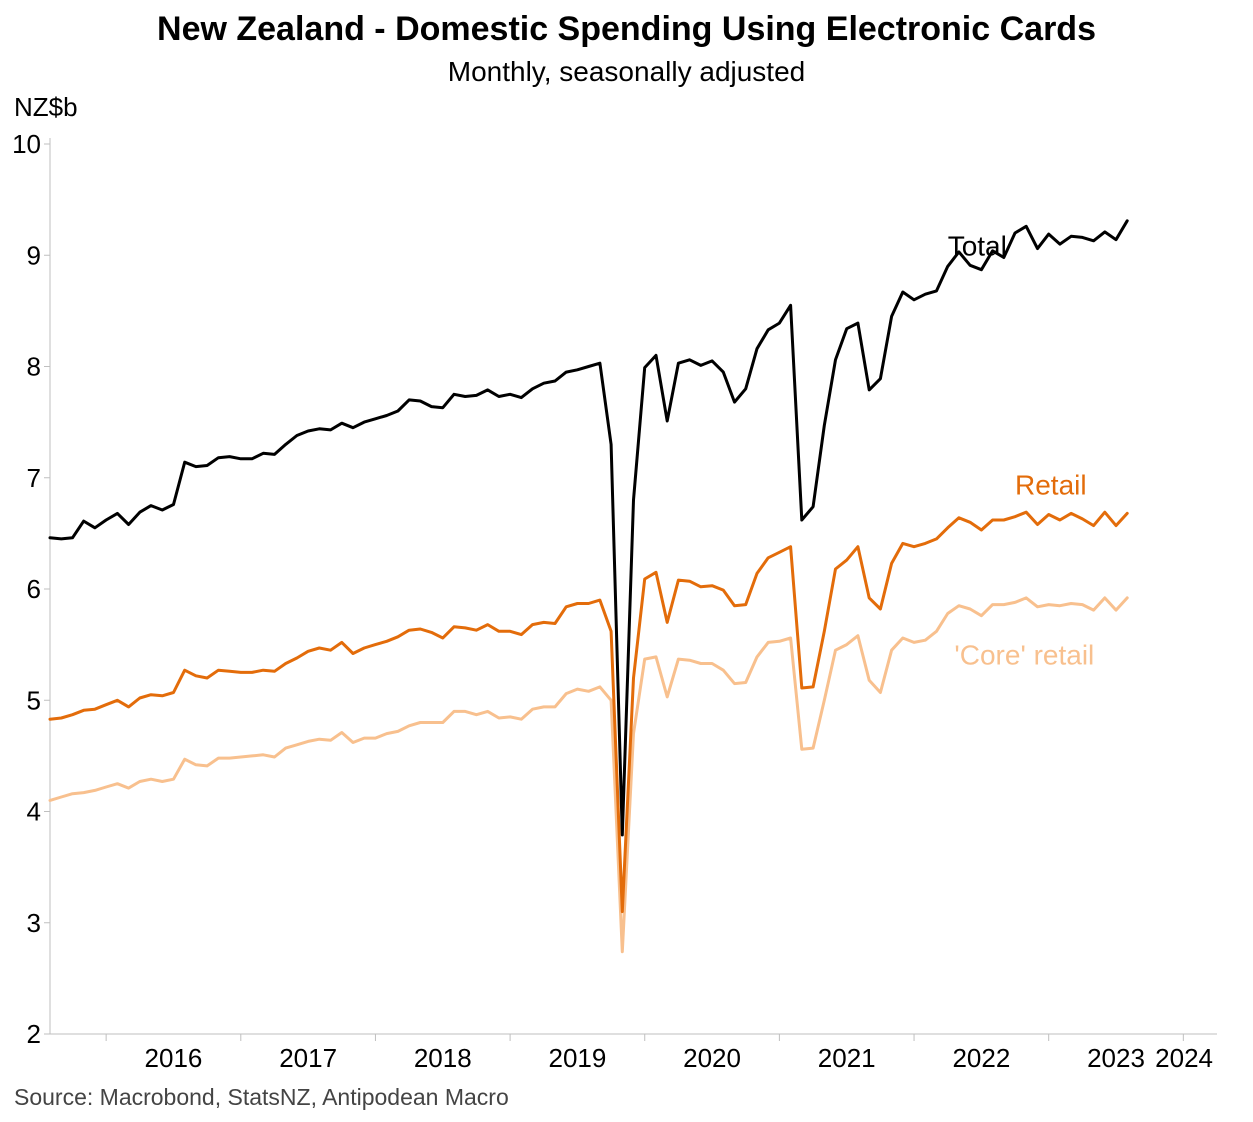 Image resolution: width=1253 pixels, height=1122 pixels. I want to click on series-label-core-retail: 'Core' retail, so click(1024, 655).